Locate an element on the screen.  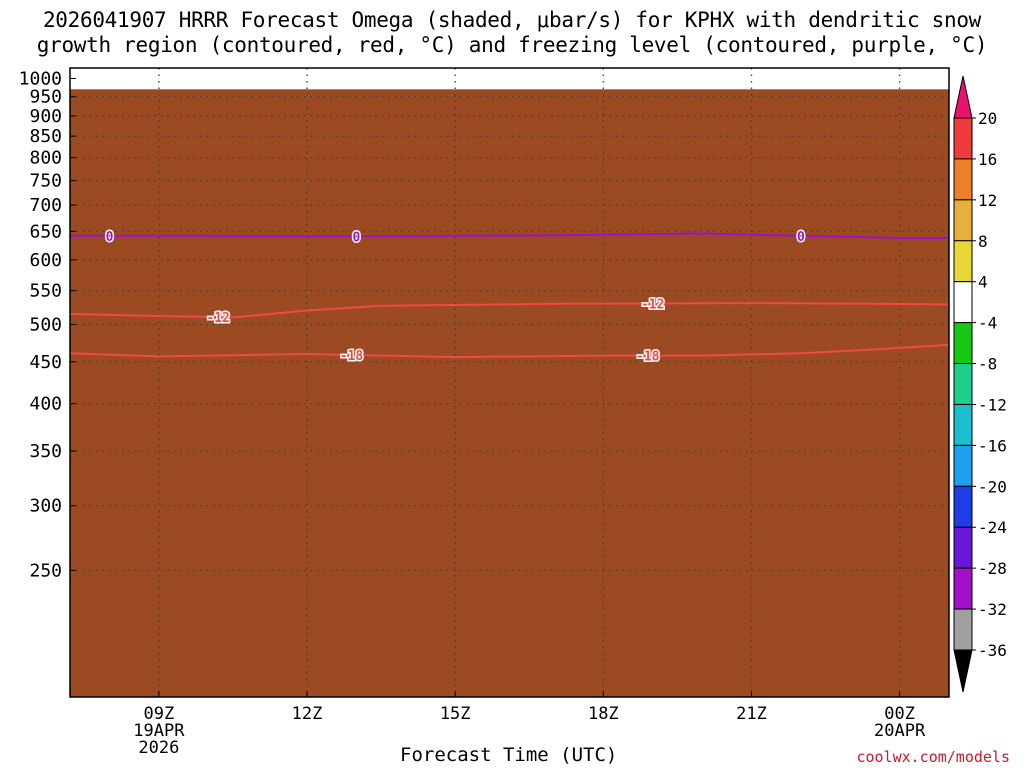
y-tick-label-750: 750 is located at coordinates (45, 181).